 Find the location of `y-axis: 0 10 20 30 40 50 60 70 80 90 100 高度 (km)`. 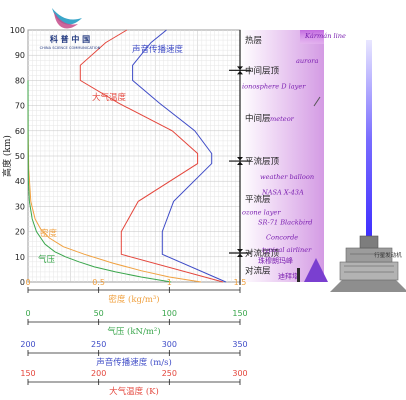

y-axis: 0 10 20 30 40 50 60 70 80 90 100 高度 (km) is located at coordinates (13, 156).